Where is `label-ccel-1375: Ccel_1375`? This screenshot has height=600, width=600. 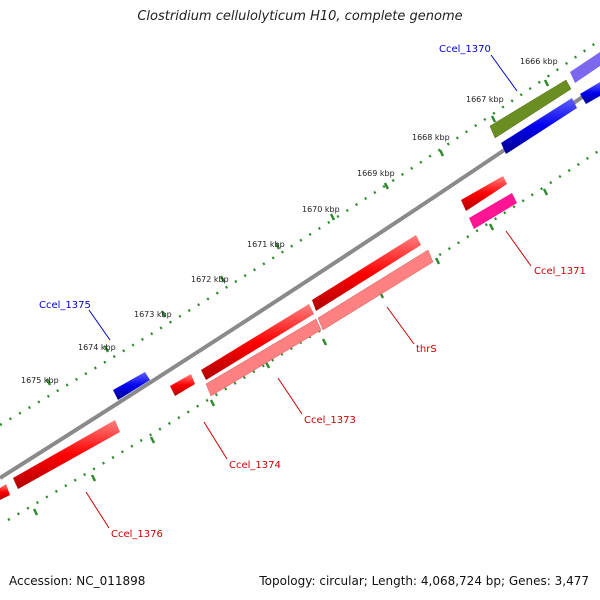
label-ccel-1375: Ccel_1375 is located at coordinates (65, 305).